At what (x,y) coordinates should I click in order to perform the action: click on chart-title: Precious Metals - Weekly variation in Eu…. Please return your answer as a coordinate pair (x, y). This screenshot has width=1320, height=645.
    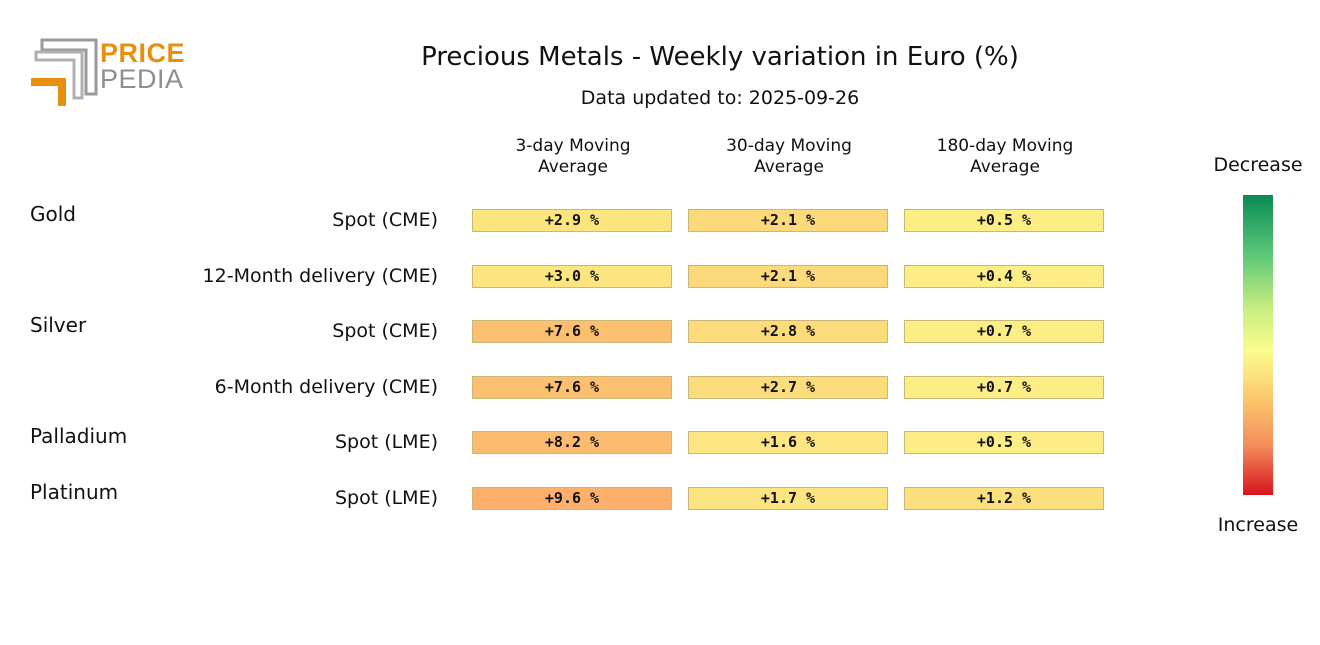
    Looking at the image, I should click on (720, 57).